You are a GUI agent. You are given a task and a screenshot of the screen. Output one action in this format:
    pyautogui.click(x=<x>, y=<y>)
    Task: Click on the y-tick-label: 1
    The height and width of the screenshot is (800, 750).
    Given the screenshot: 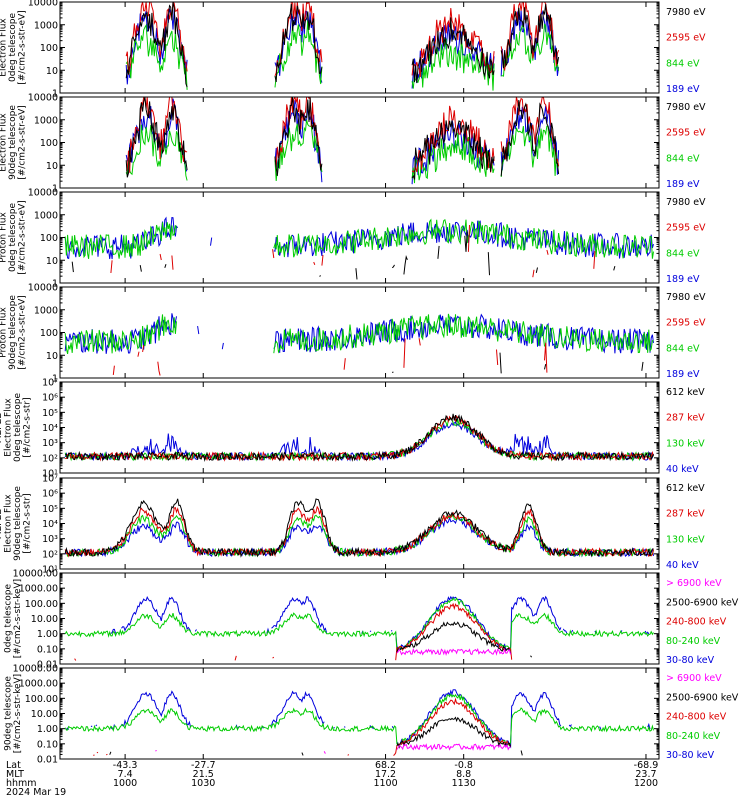 What is the action you would take?
    pyautogui.click(x=55, y=379)
    